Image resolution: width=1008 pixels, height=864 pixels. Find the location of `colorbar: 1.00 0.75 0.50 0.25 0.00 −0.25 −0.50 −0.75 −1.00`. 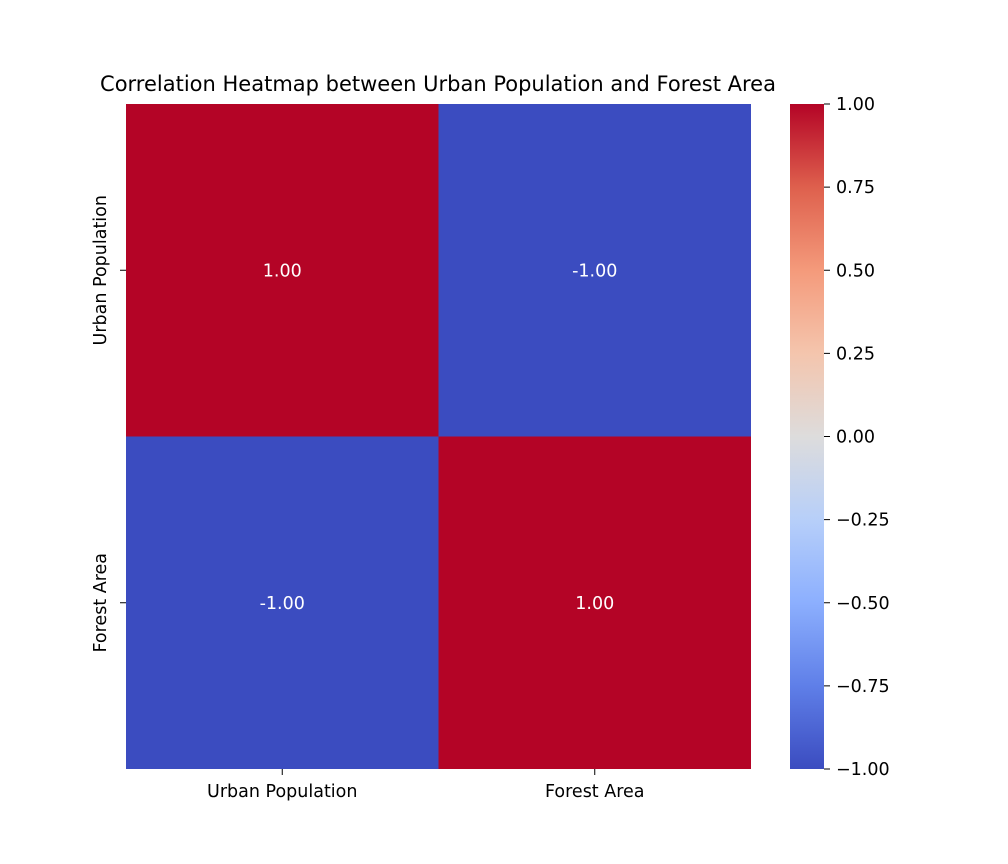

colorbar: 1.00 0.75 0.50 0.25 0.00 −0.25 −0.50 −0.75 −1.00 is located at coordinates (840, 437).